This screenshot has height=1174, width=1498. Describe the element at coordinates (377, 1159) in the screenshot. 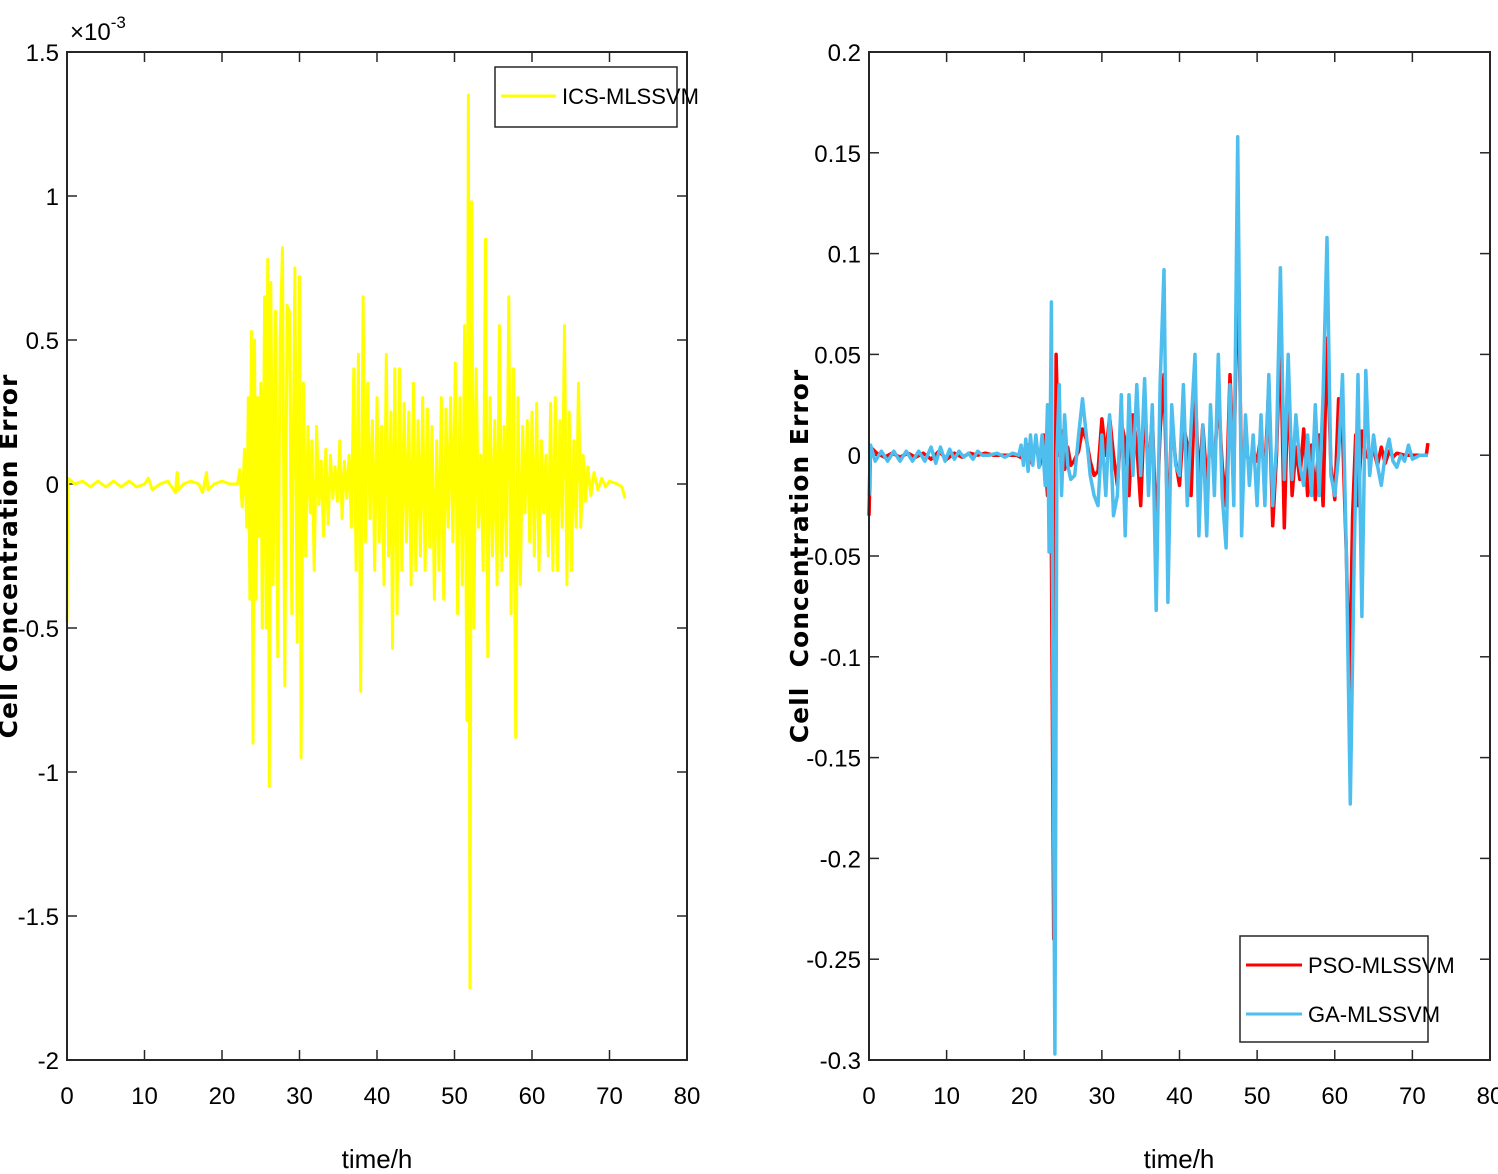

I see `left-x-axis-title: time/h` at that location.